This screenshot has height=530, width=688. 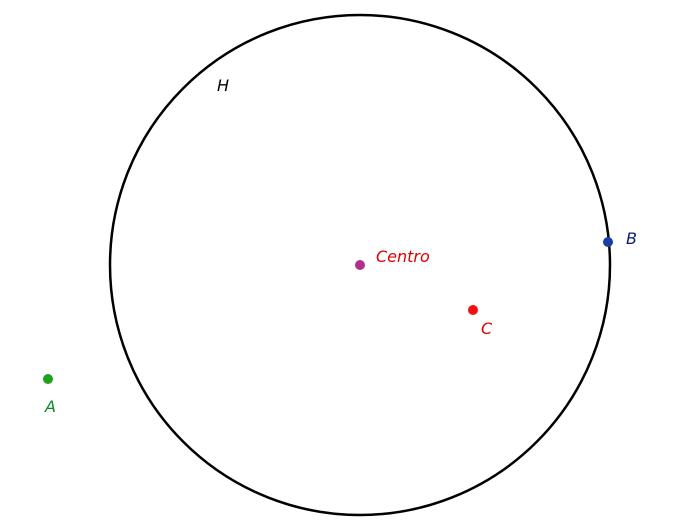 What do you see at coordinates (403, 256) in the screenshot?
I see `point-centro-label: Centro` at bounding box center [403, 256].